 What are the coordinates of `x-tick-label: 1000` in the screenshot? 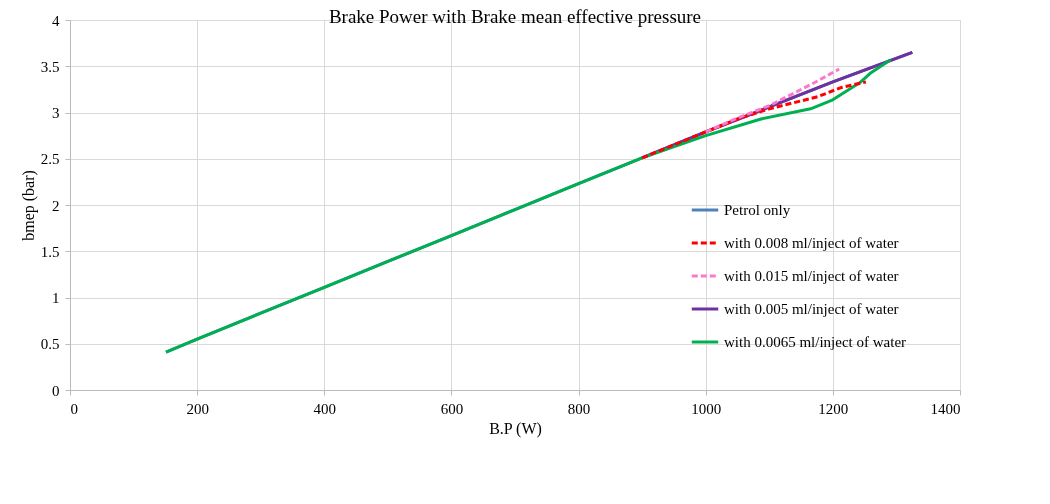 It's located at (706, 408).